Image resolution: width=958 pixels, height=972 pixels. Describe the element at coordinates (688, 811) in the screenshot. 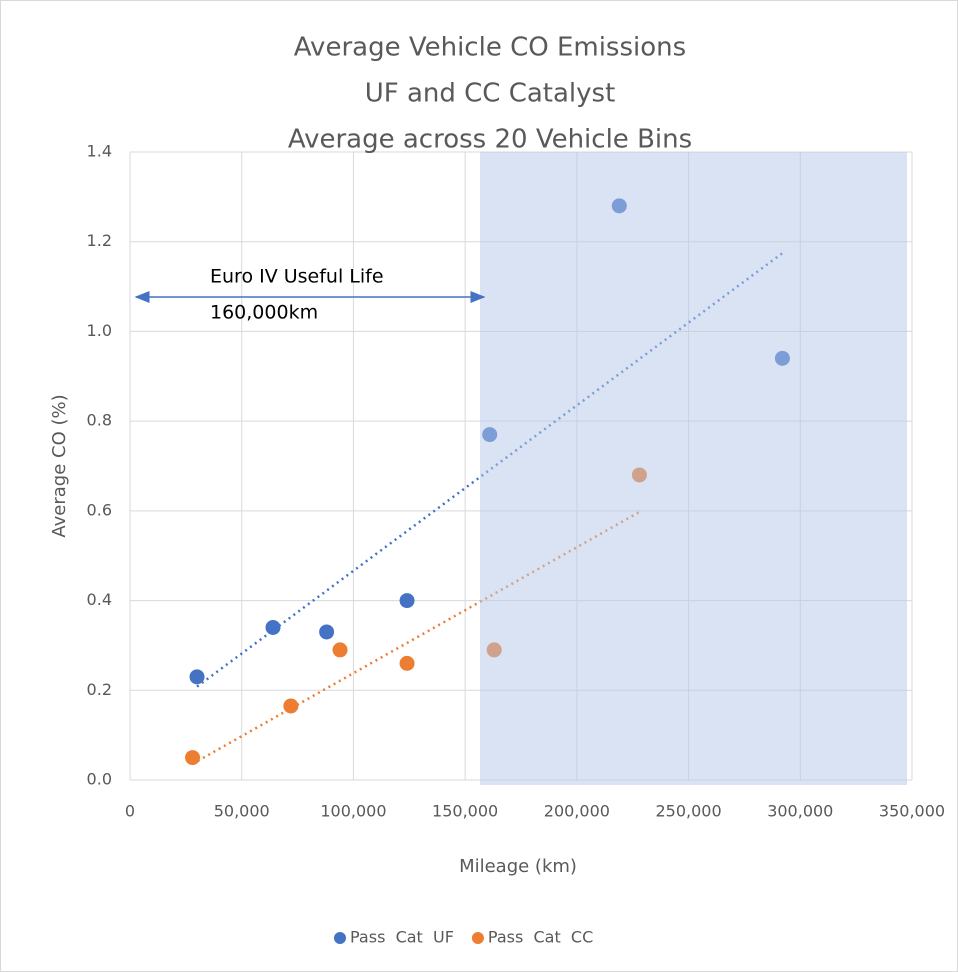

I see `x-tick-label: 250,000` at that location.